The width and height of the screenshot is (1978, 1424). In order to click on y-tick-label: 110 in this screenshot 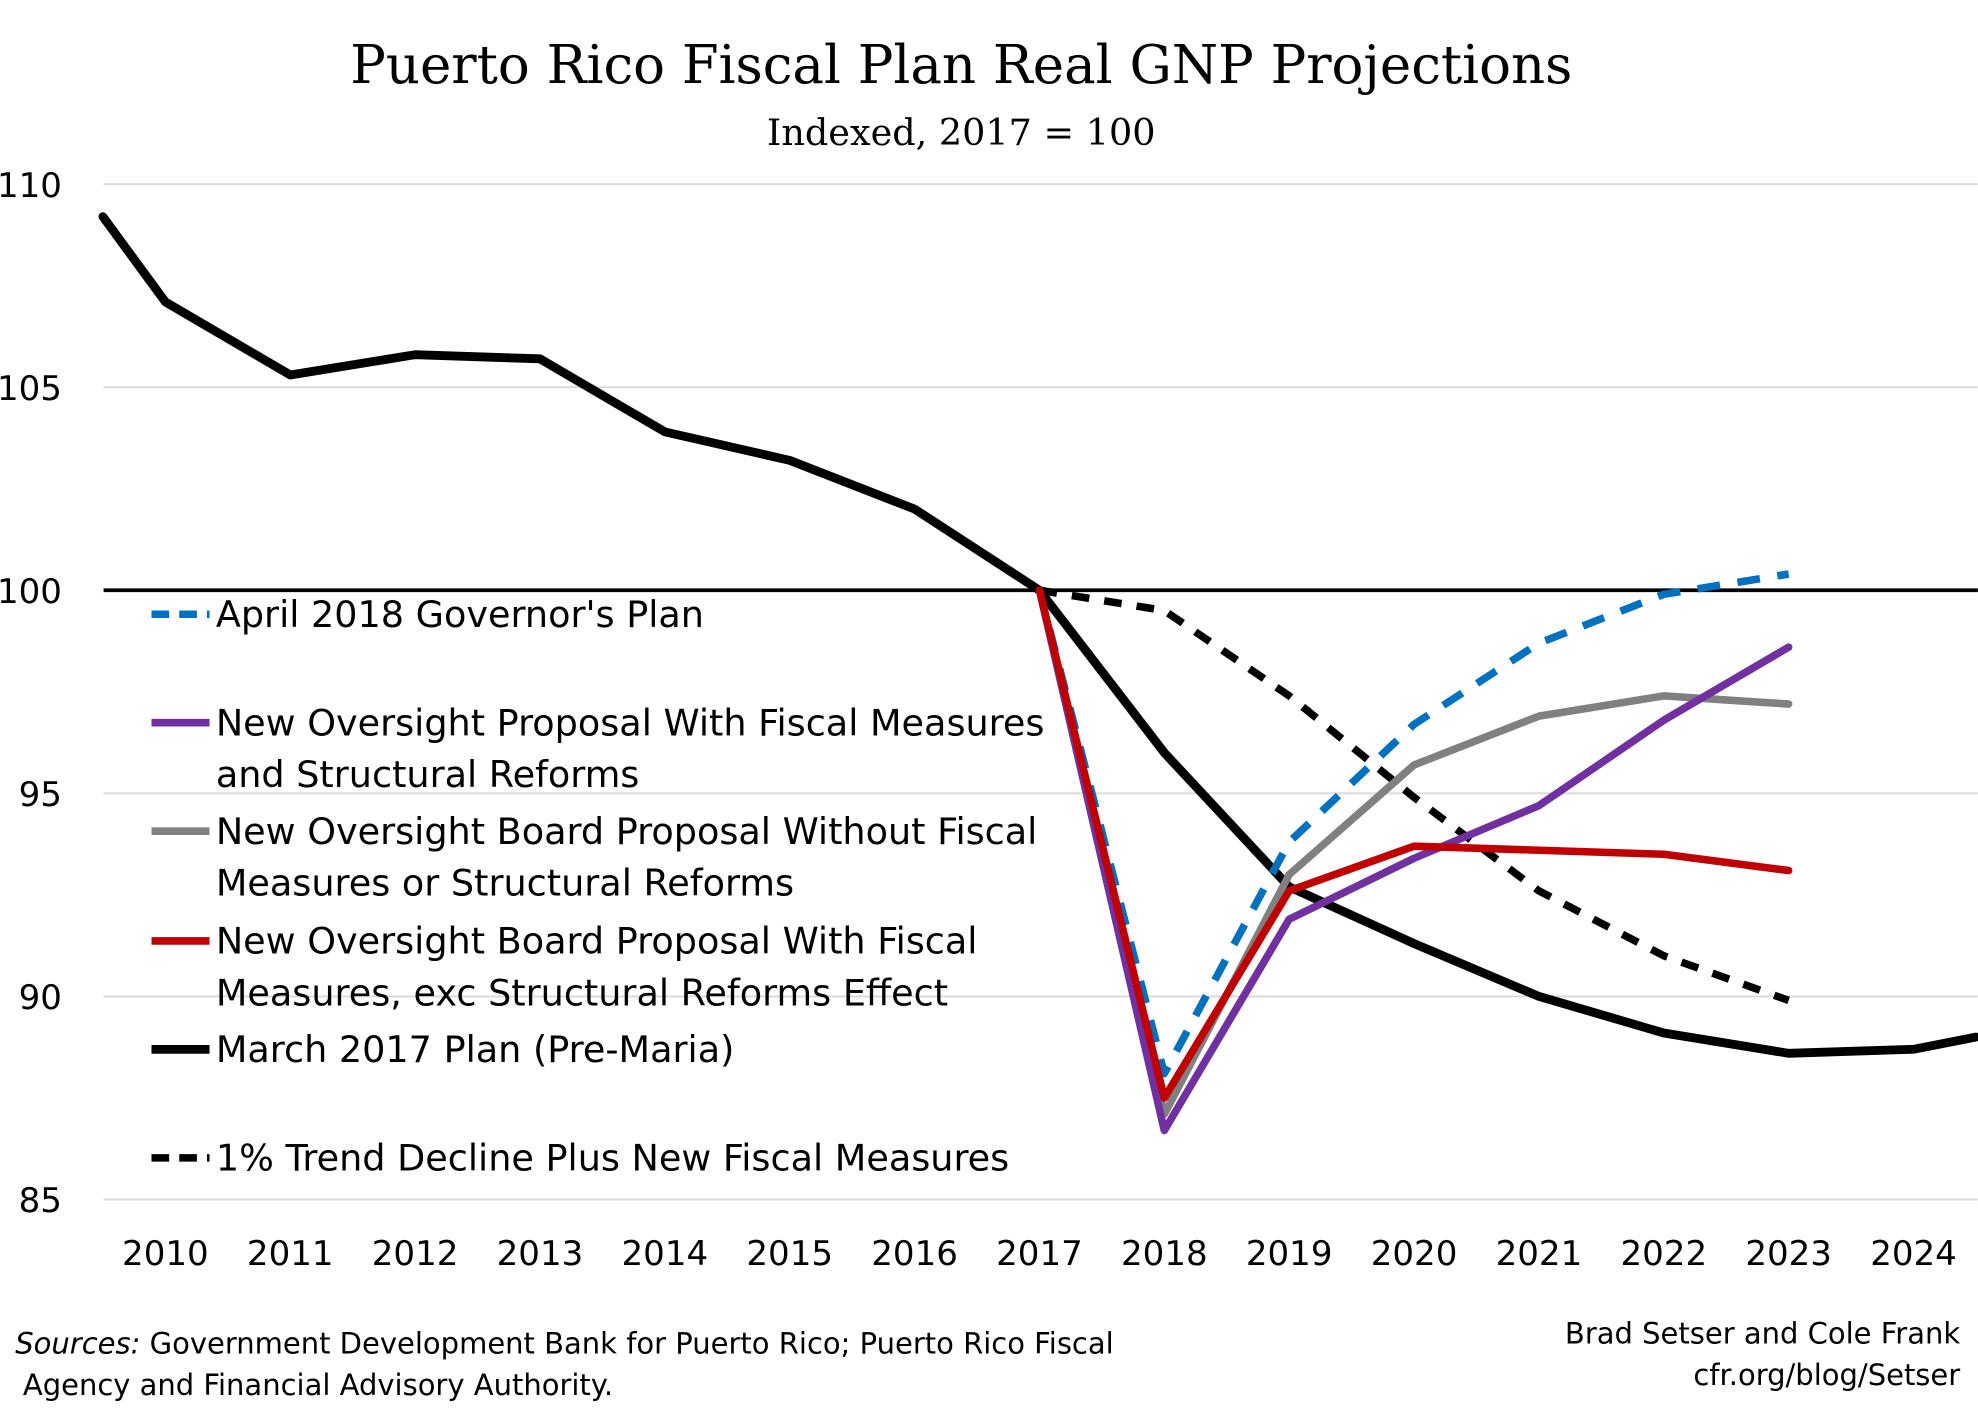, I will do `click(31, 186)`.